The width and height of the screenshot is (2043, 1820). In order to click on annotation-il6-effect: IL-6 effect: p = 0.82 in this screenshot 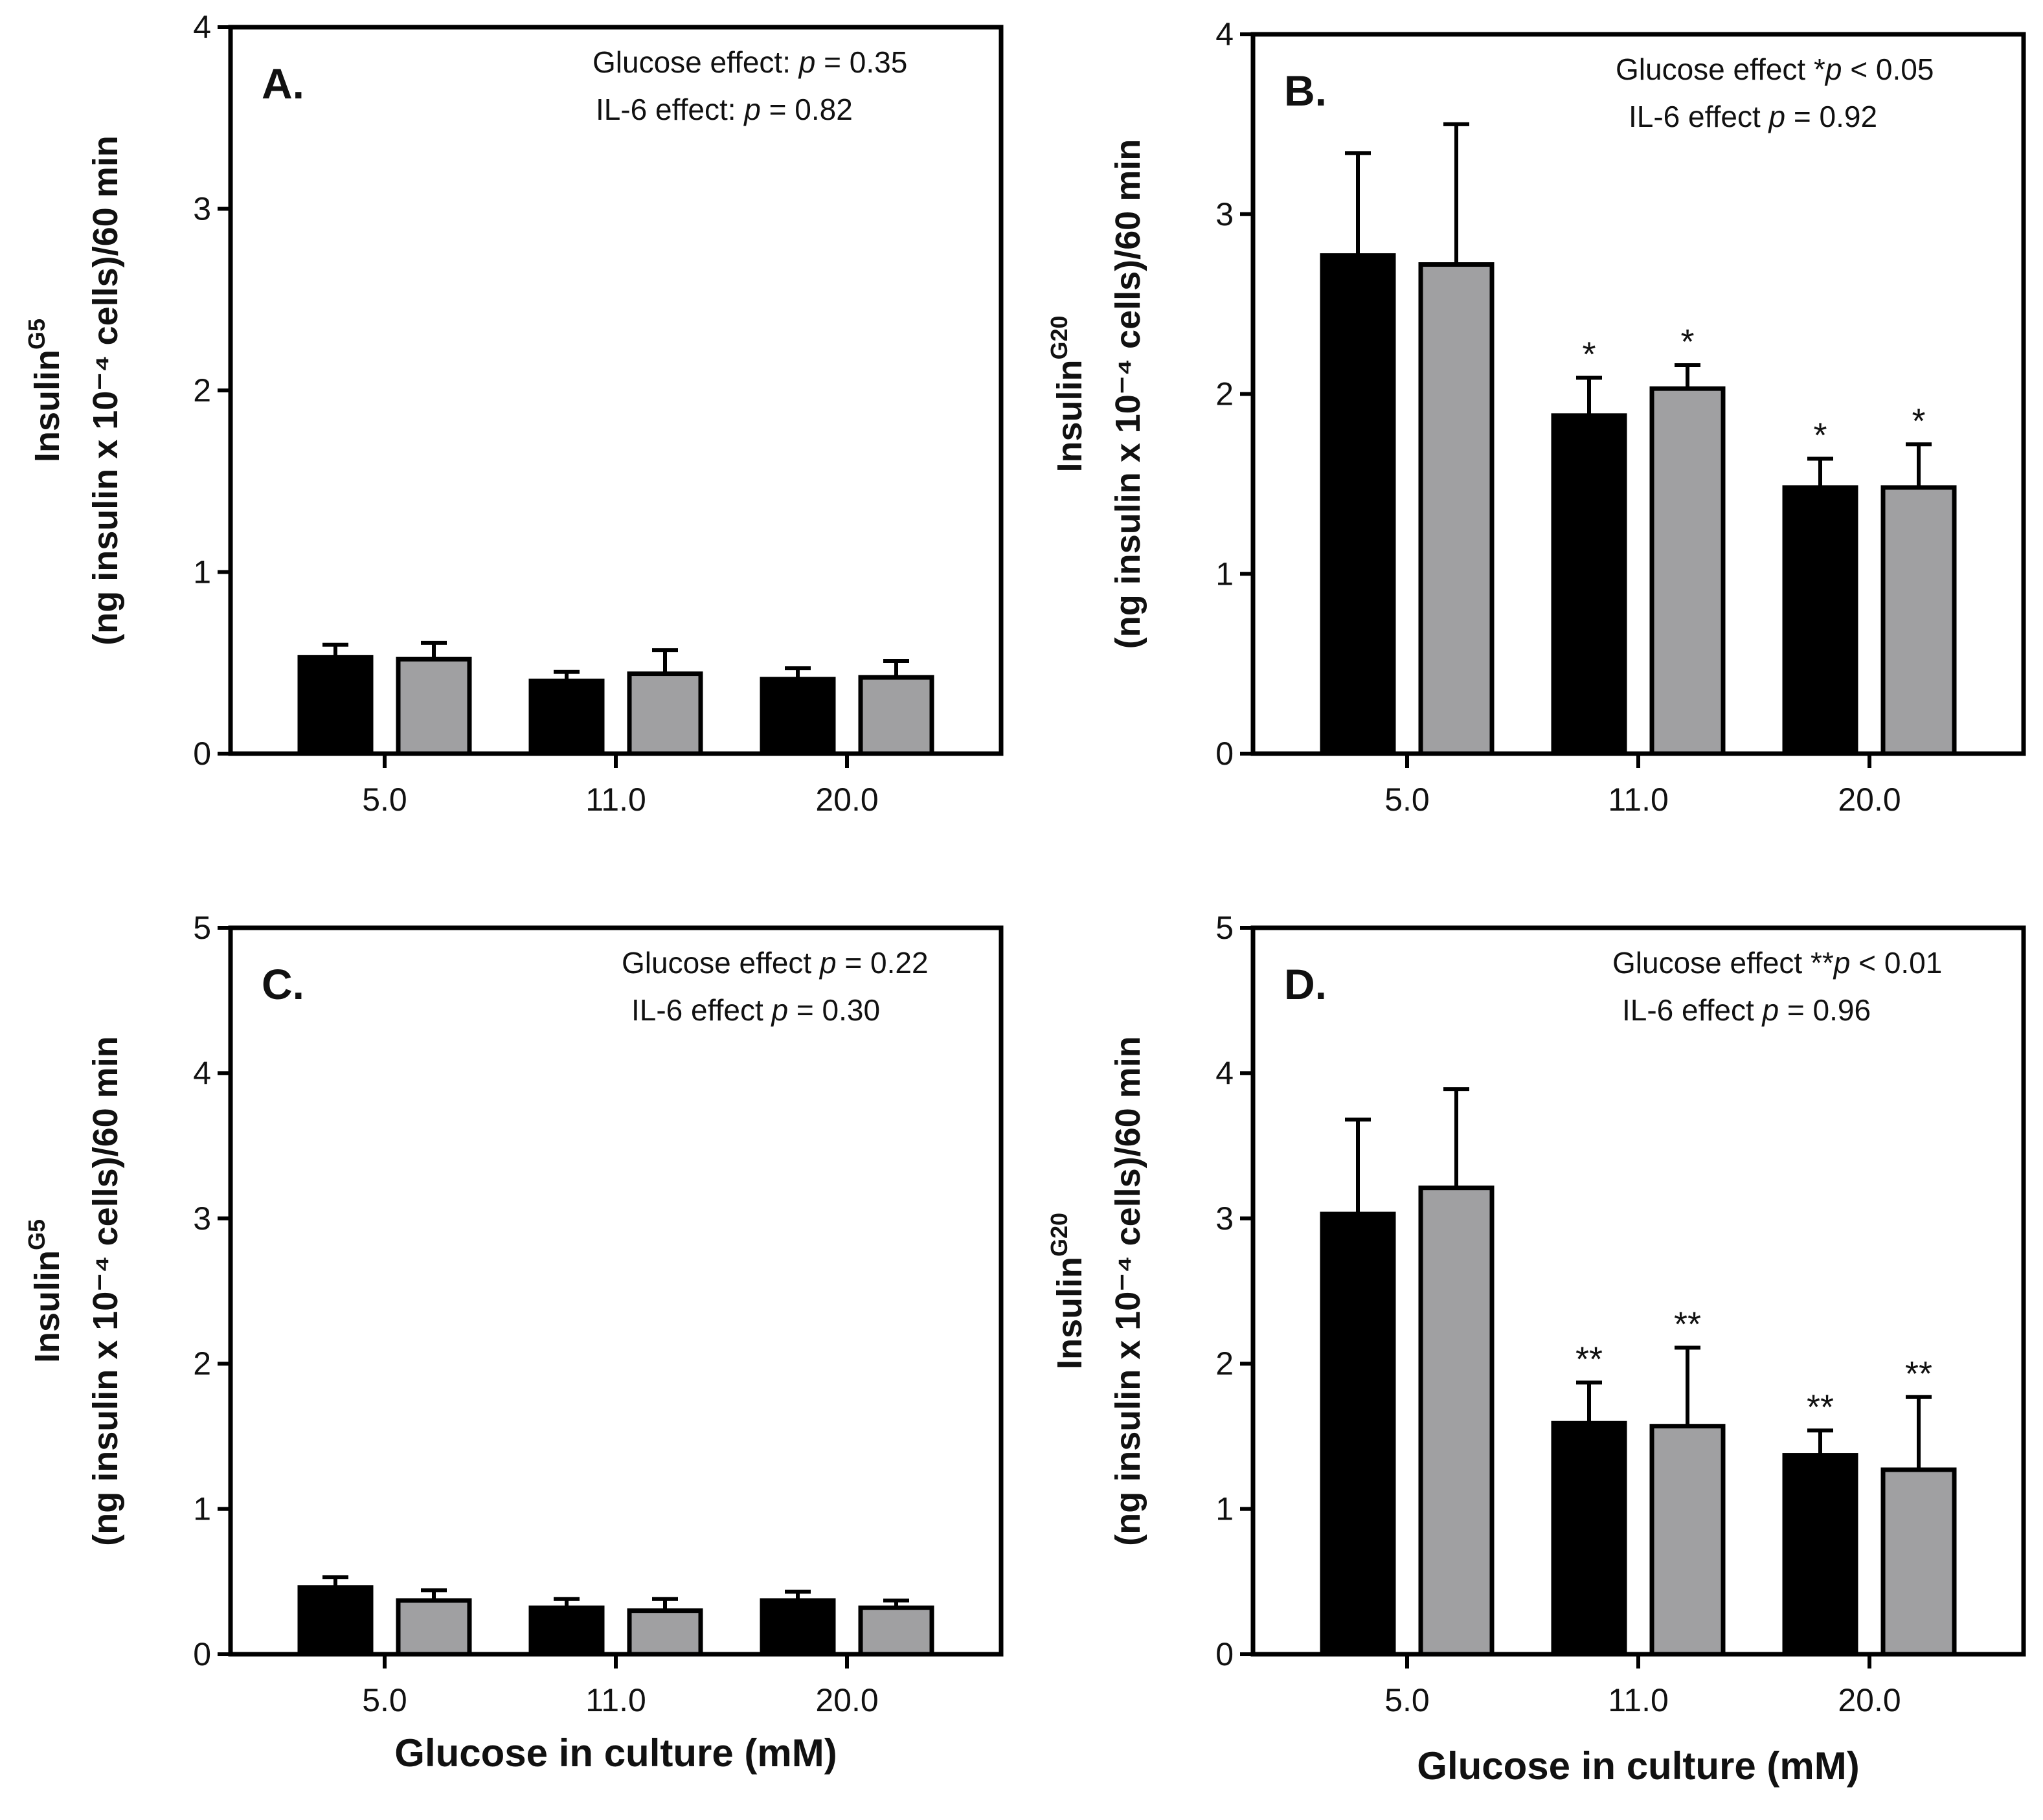, I will do `click(724, 109)`.